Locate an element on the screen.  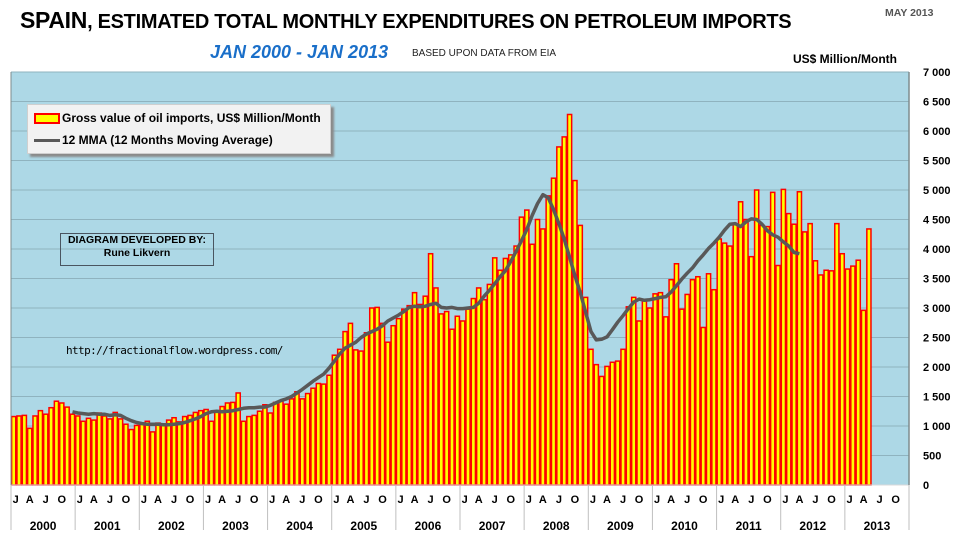
year-label: 2010 is located at coordinates (684, 526).